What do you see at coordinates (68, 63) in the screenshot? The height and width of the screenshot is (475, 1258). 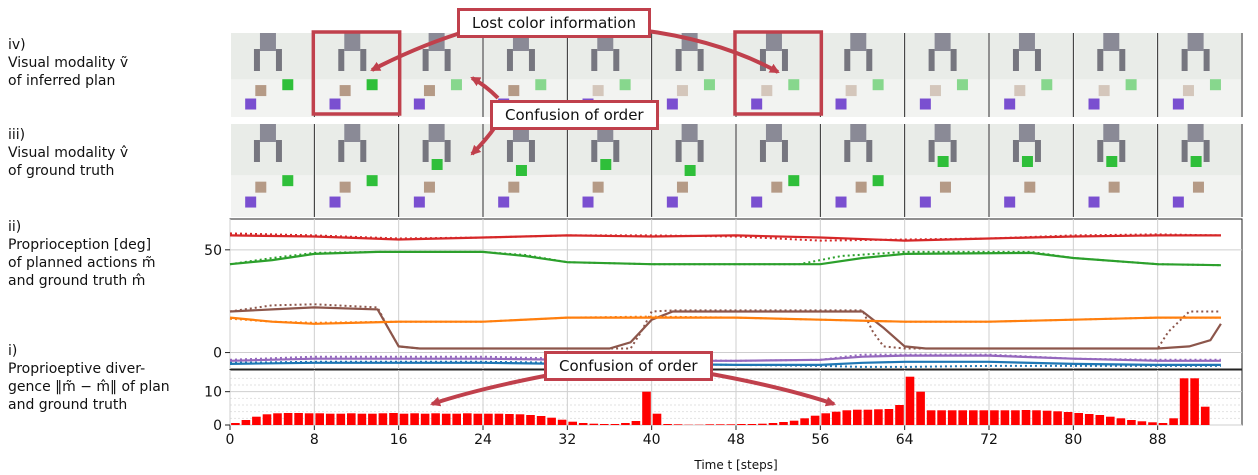 I see `row-label-iv: iv) Visual modality ṽ of inferred plan` at bounding box center [68, 63].